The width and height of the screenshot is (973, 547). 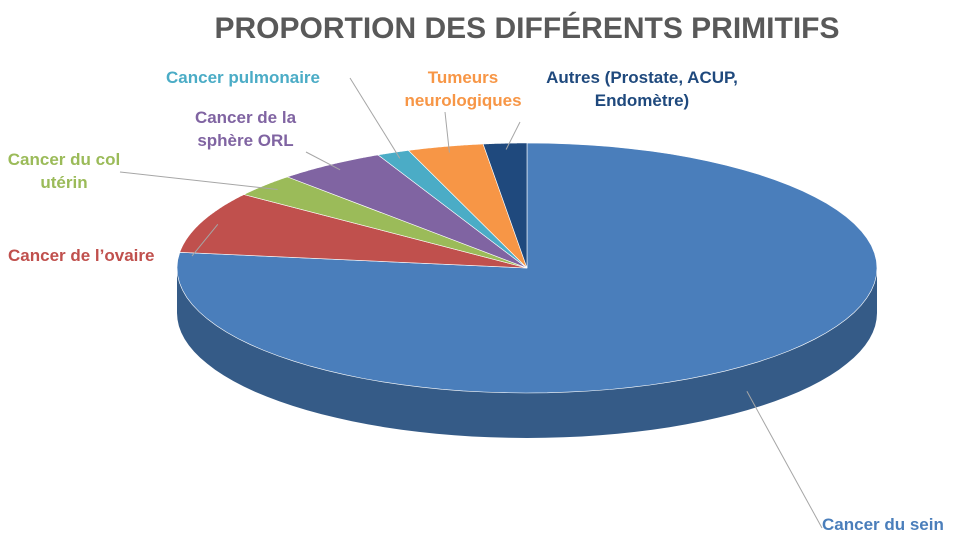 I want to click on chart-title: PROPORTION DES DIFFÉRENTS PRIMITIFS, so click(x=527, y=28).